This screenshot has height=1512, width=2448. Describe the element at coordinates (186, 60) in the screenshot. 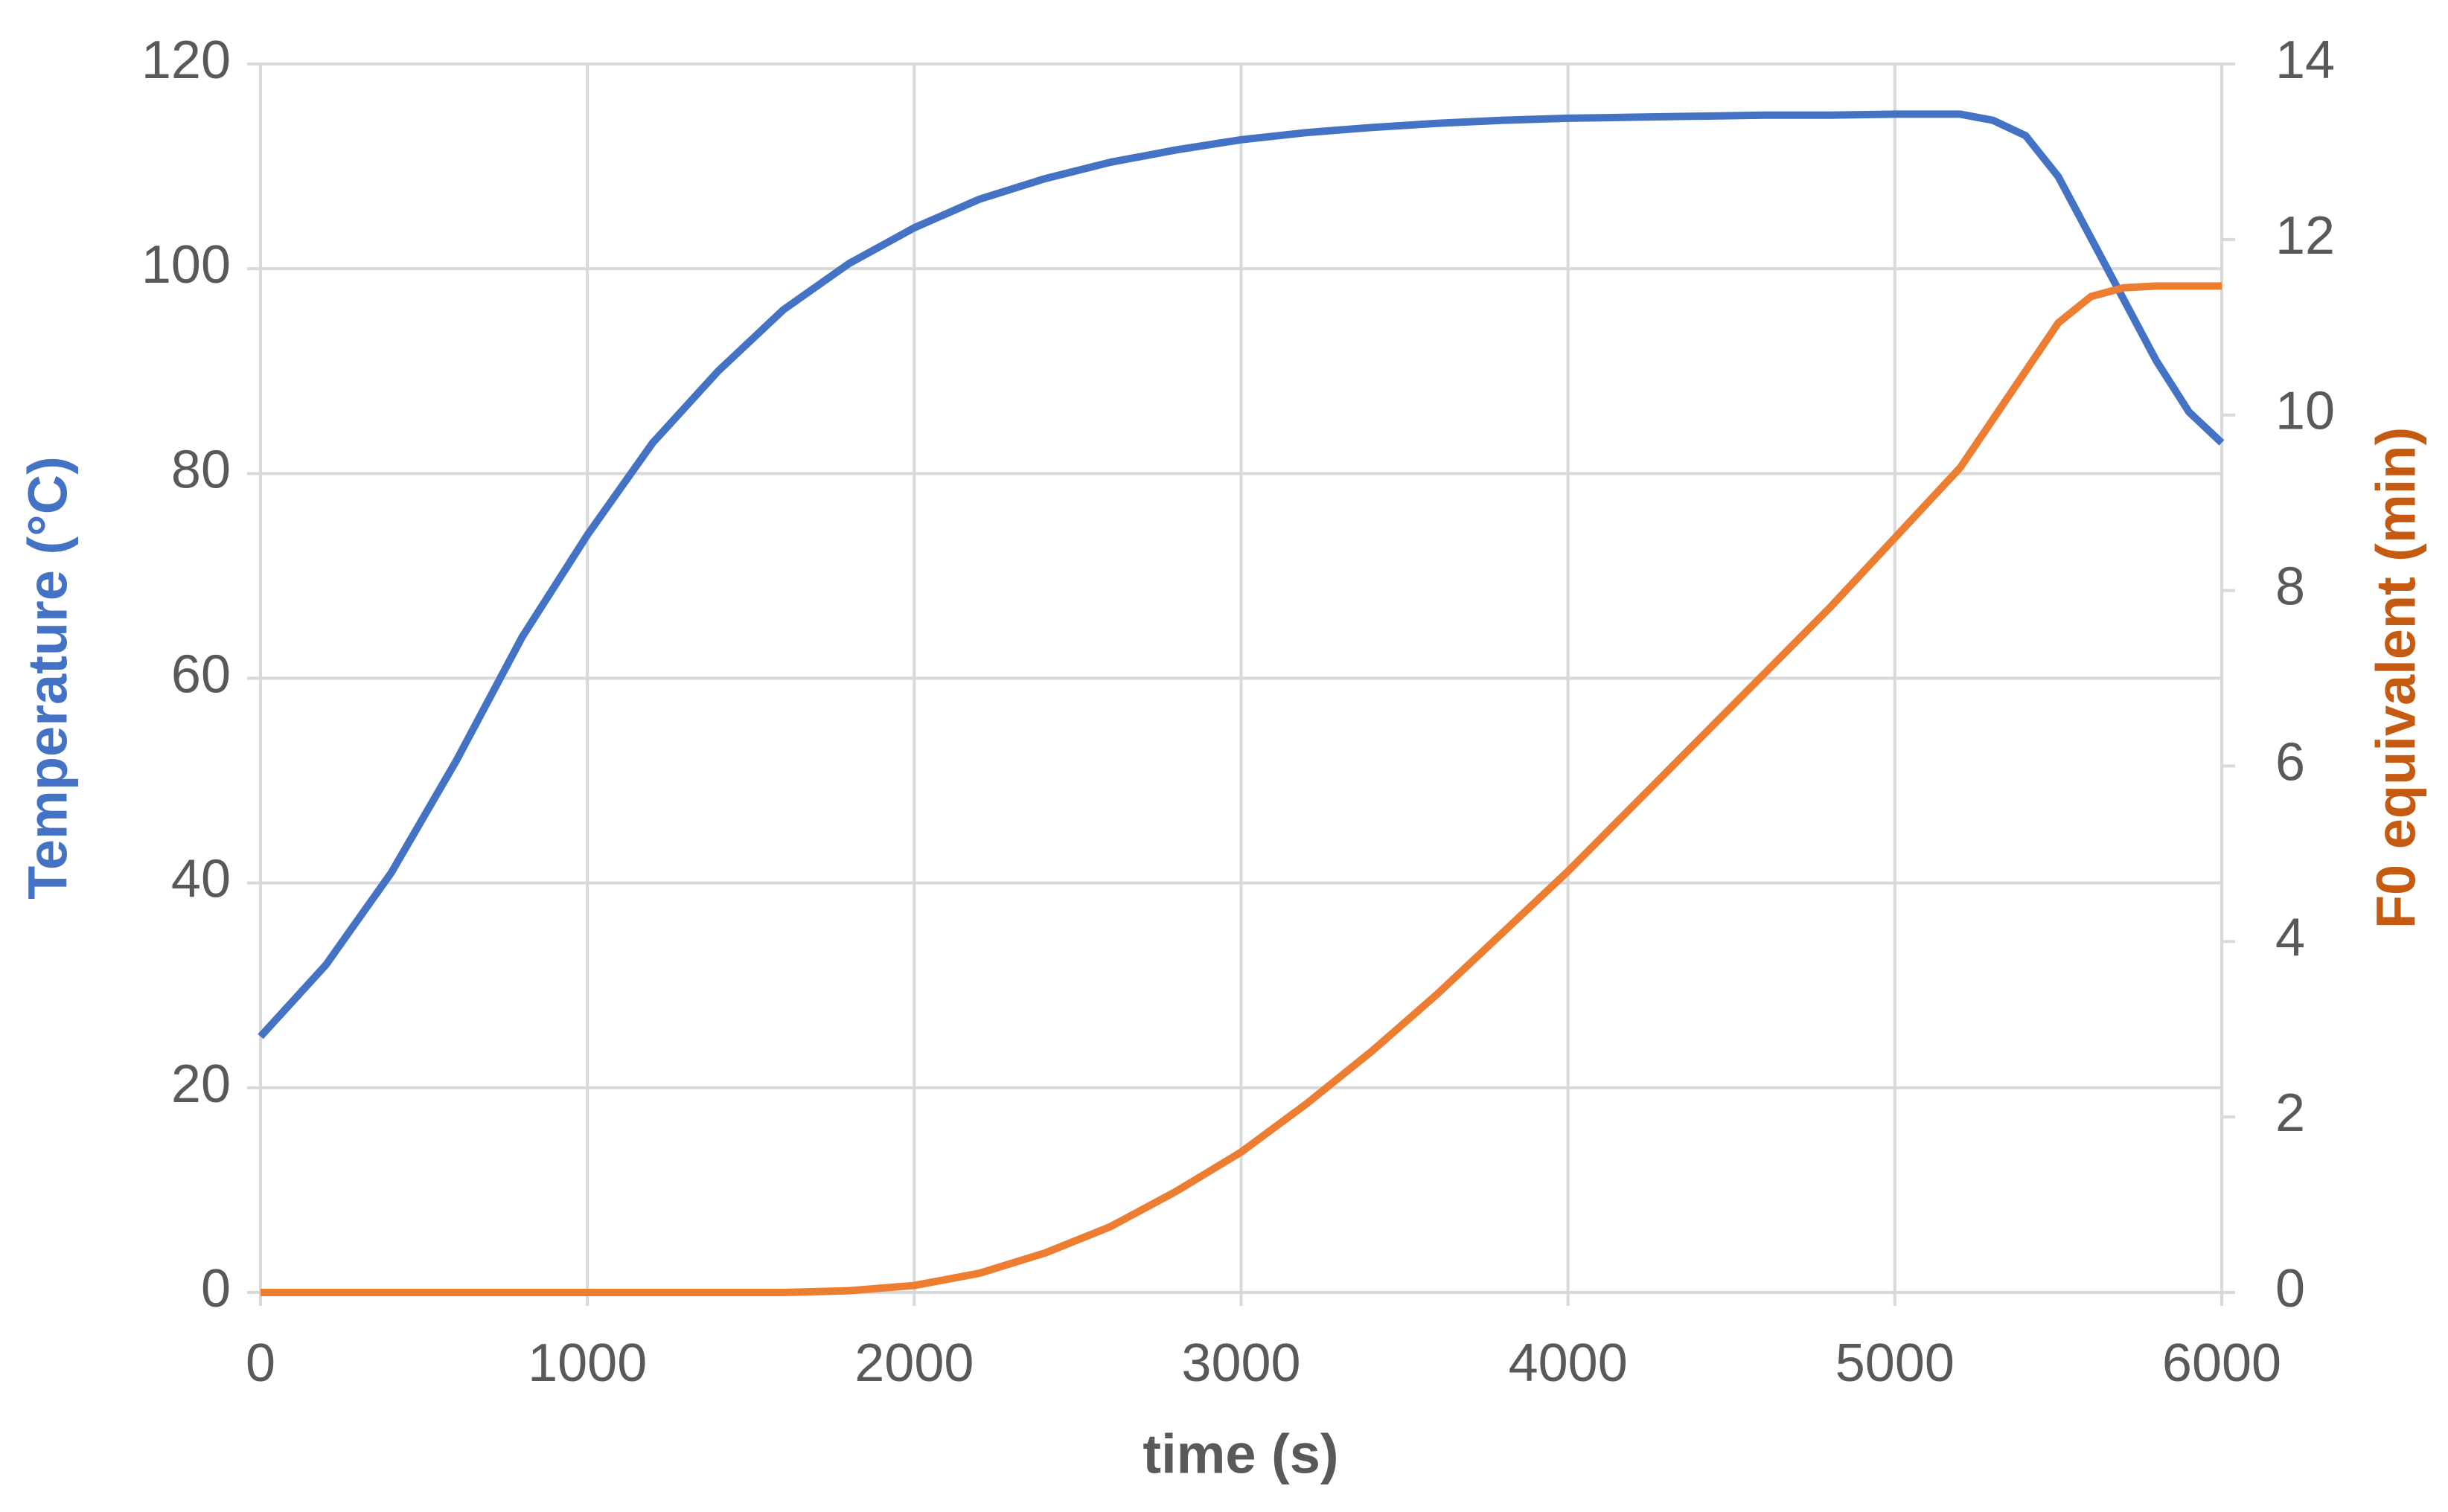

I see `y-tick-label: 120` at that location.